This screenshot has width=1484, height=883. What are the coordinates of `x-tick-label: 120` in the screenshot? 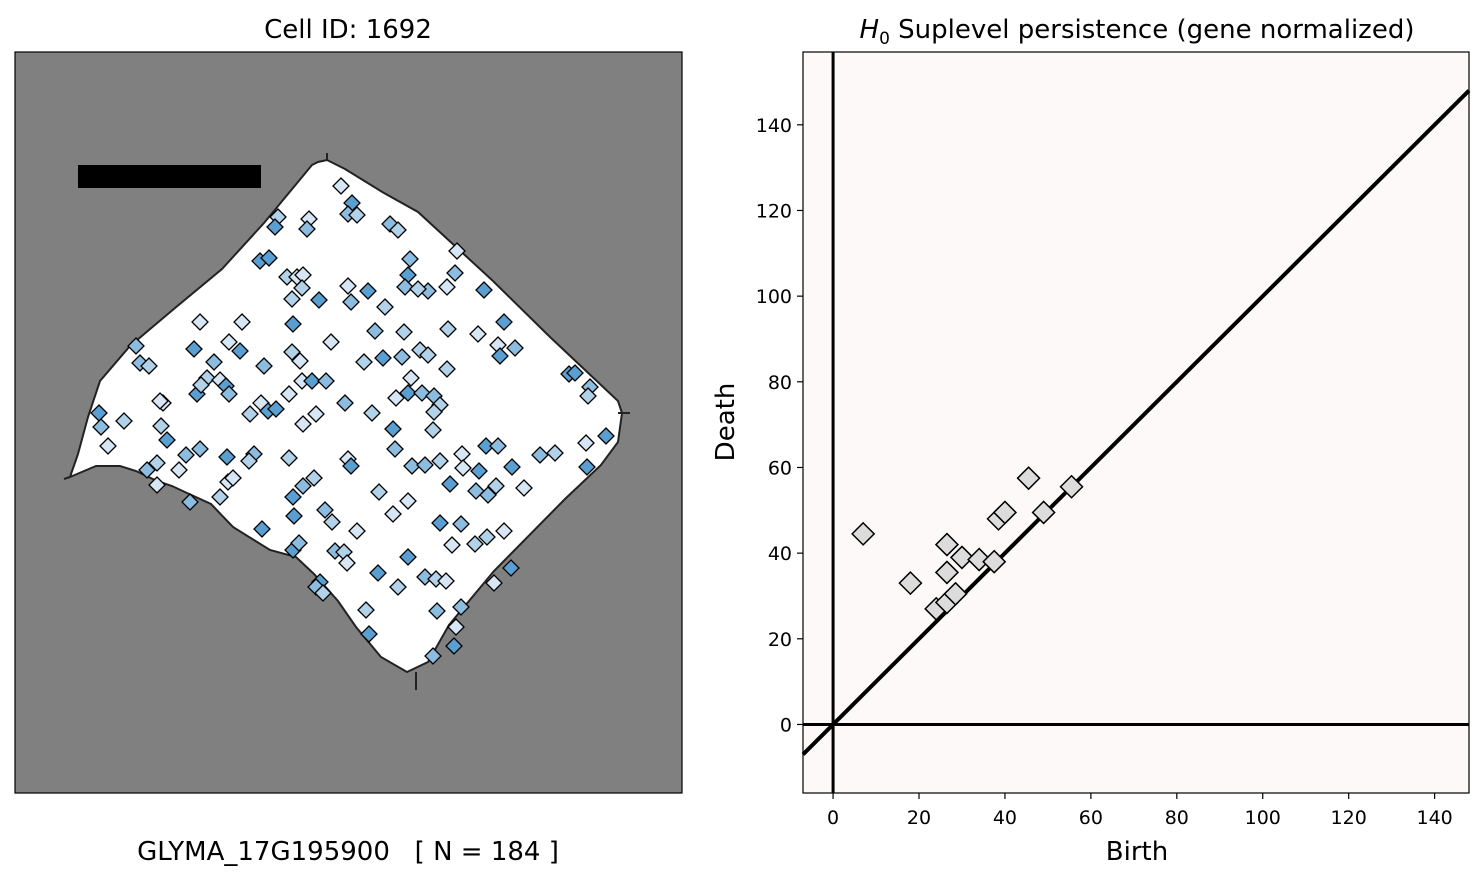 It's located at (1349, 818).